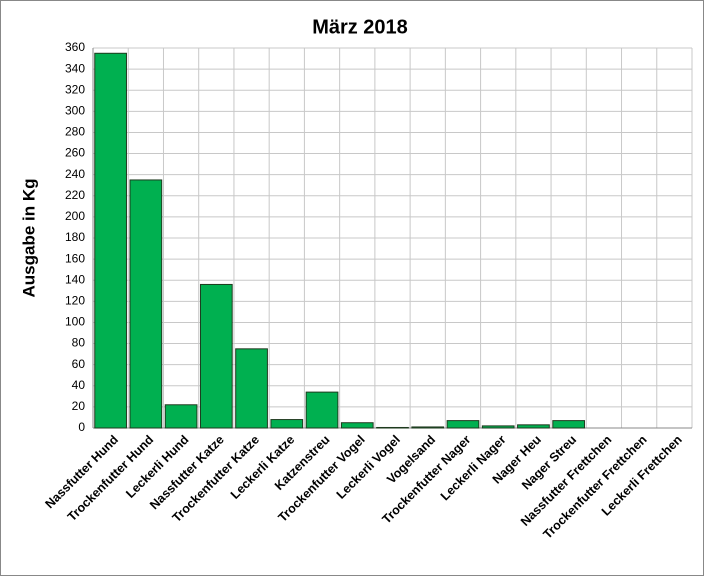 The width and height of the screenshot is (704, 576). What do you see at coordinates (75, 153) in the screenshot?
I see `y-tick-label: 260` at bounding box center [75, 153].